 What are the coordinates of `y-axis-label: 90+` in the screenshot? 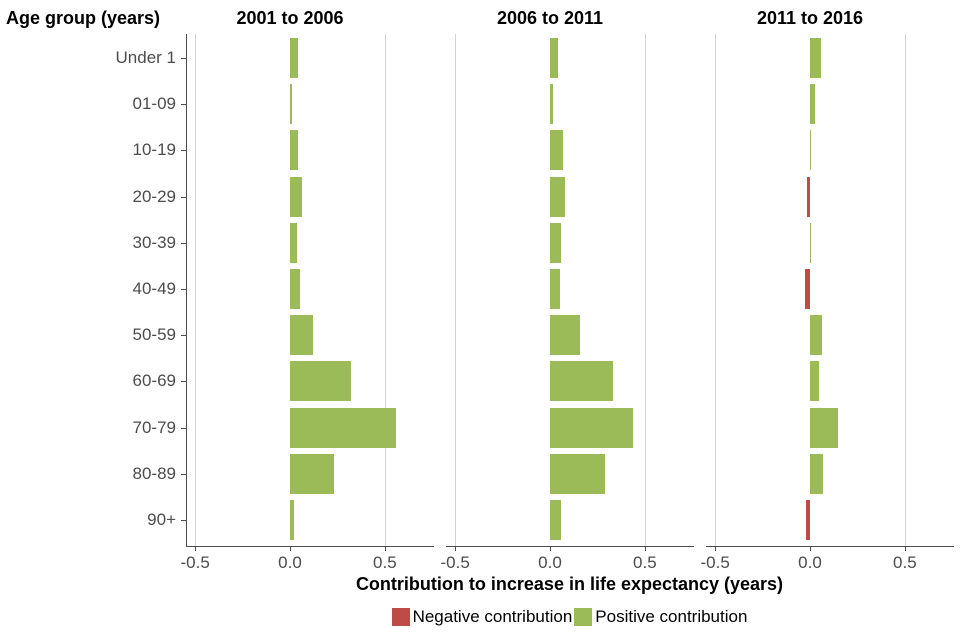 It's located at (161, 519).